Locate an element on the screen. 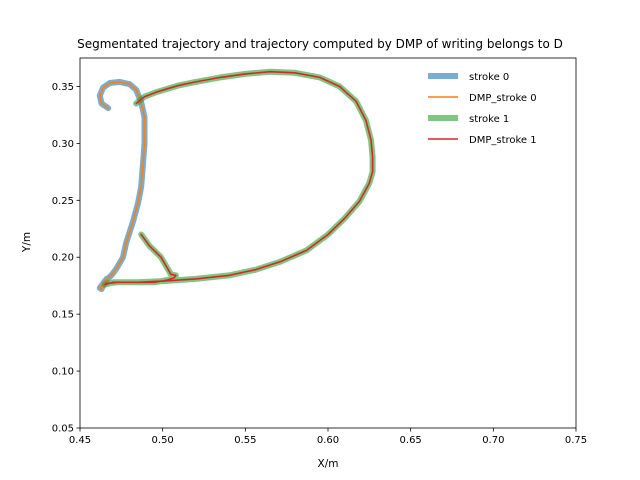 This screenshot has width=640, height=480. y-tick-label: 0.10 is located at coordinates (63, 372).